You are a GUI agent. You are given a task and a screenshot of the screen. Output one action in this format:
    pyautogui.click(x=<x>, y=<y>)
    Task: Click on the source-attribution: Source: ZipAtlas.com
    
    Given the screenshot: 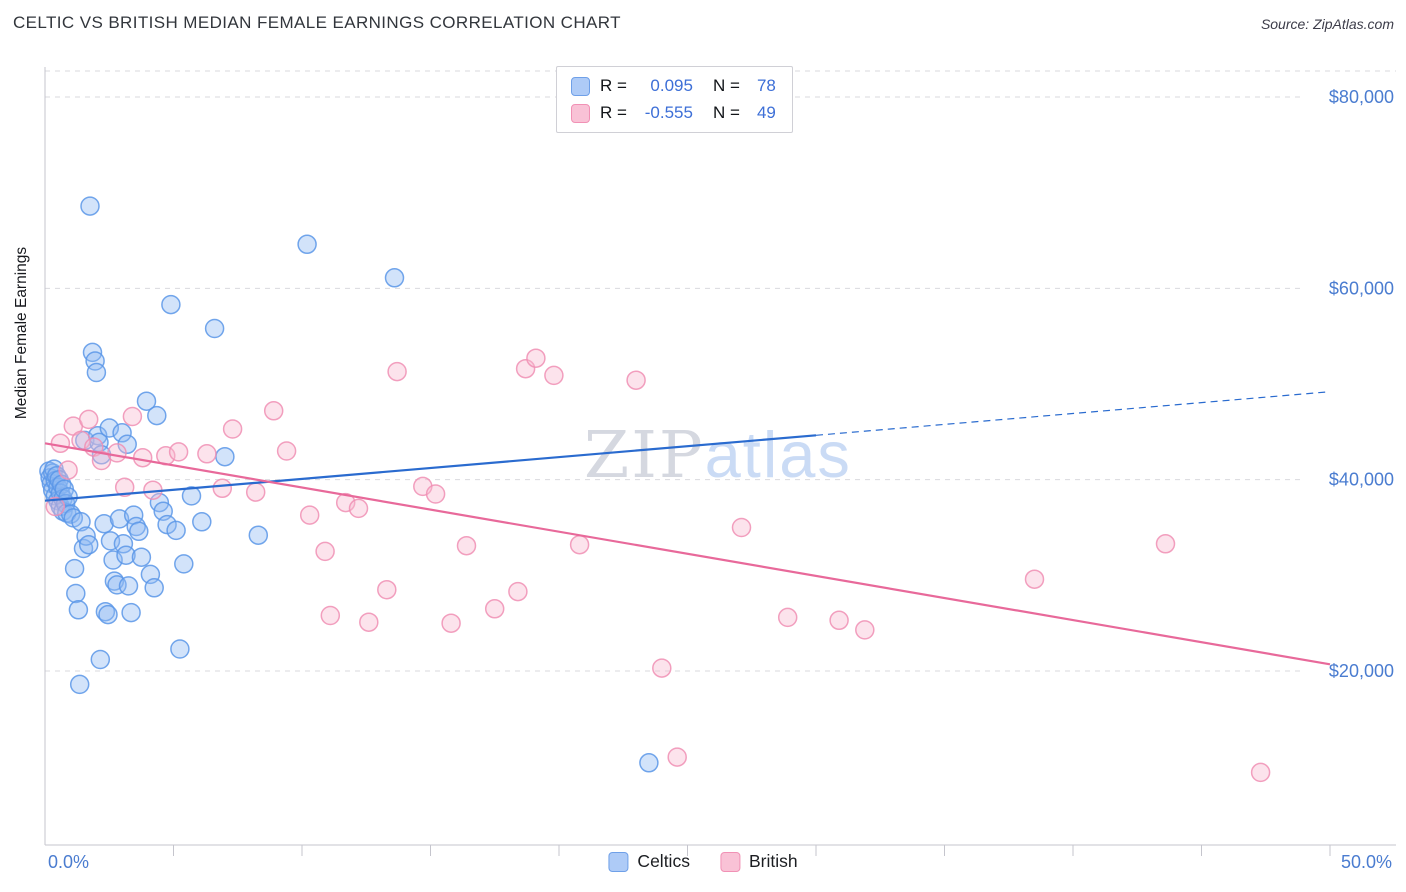 What is the action you would take?
    pyautogui.click(x=1327, y=24)
    